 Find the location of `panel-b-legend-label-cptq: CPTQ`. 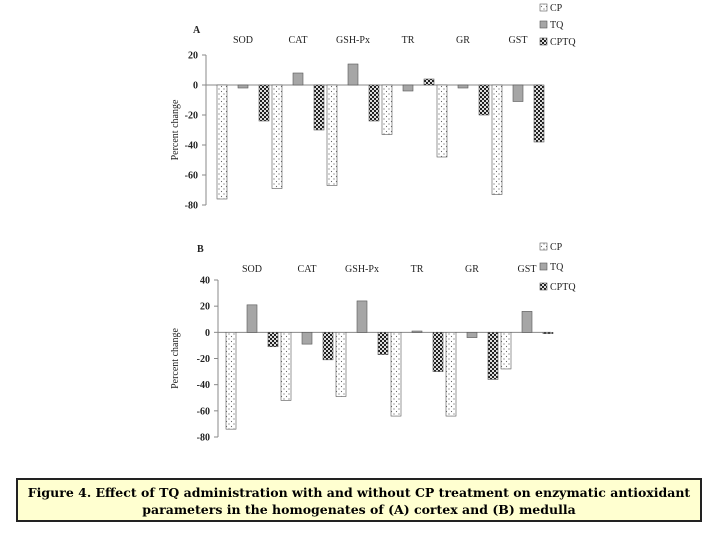

panel-b-legend-label-cptq: CPTQ is located at coordinates (563, 287).